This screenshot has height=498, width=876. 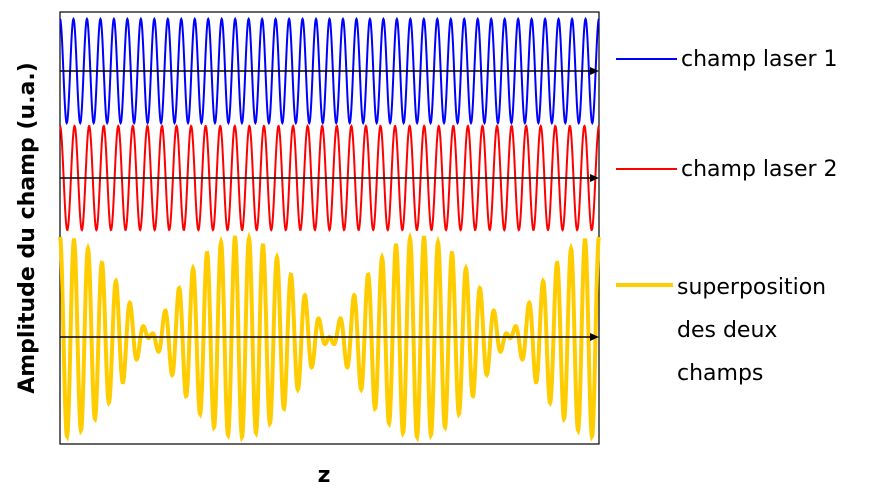 I want to click on legend-label-superposition-line-1: superposition, so click(x=751, y=287).